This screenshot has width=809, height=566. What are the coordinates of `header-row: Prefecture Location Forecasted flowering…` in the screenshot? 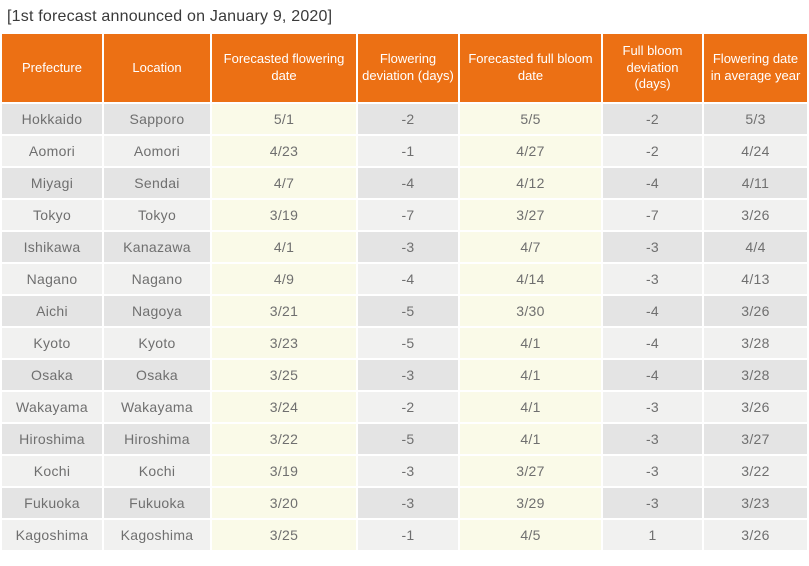 It's located at (404, 68).